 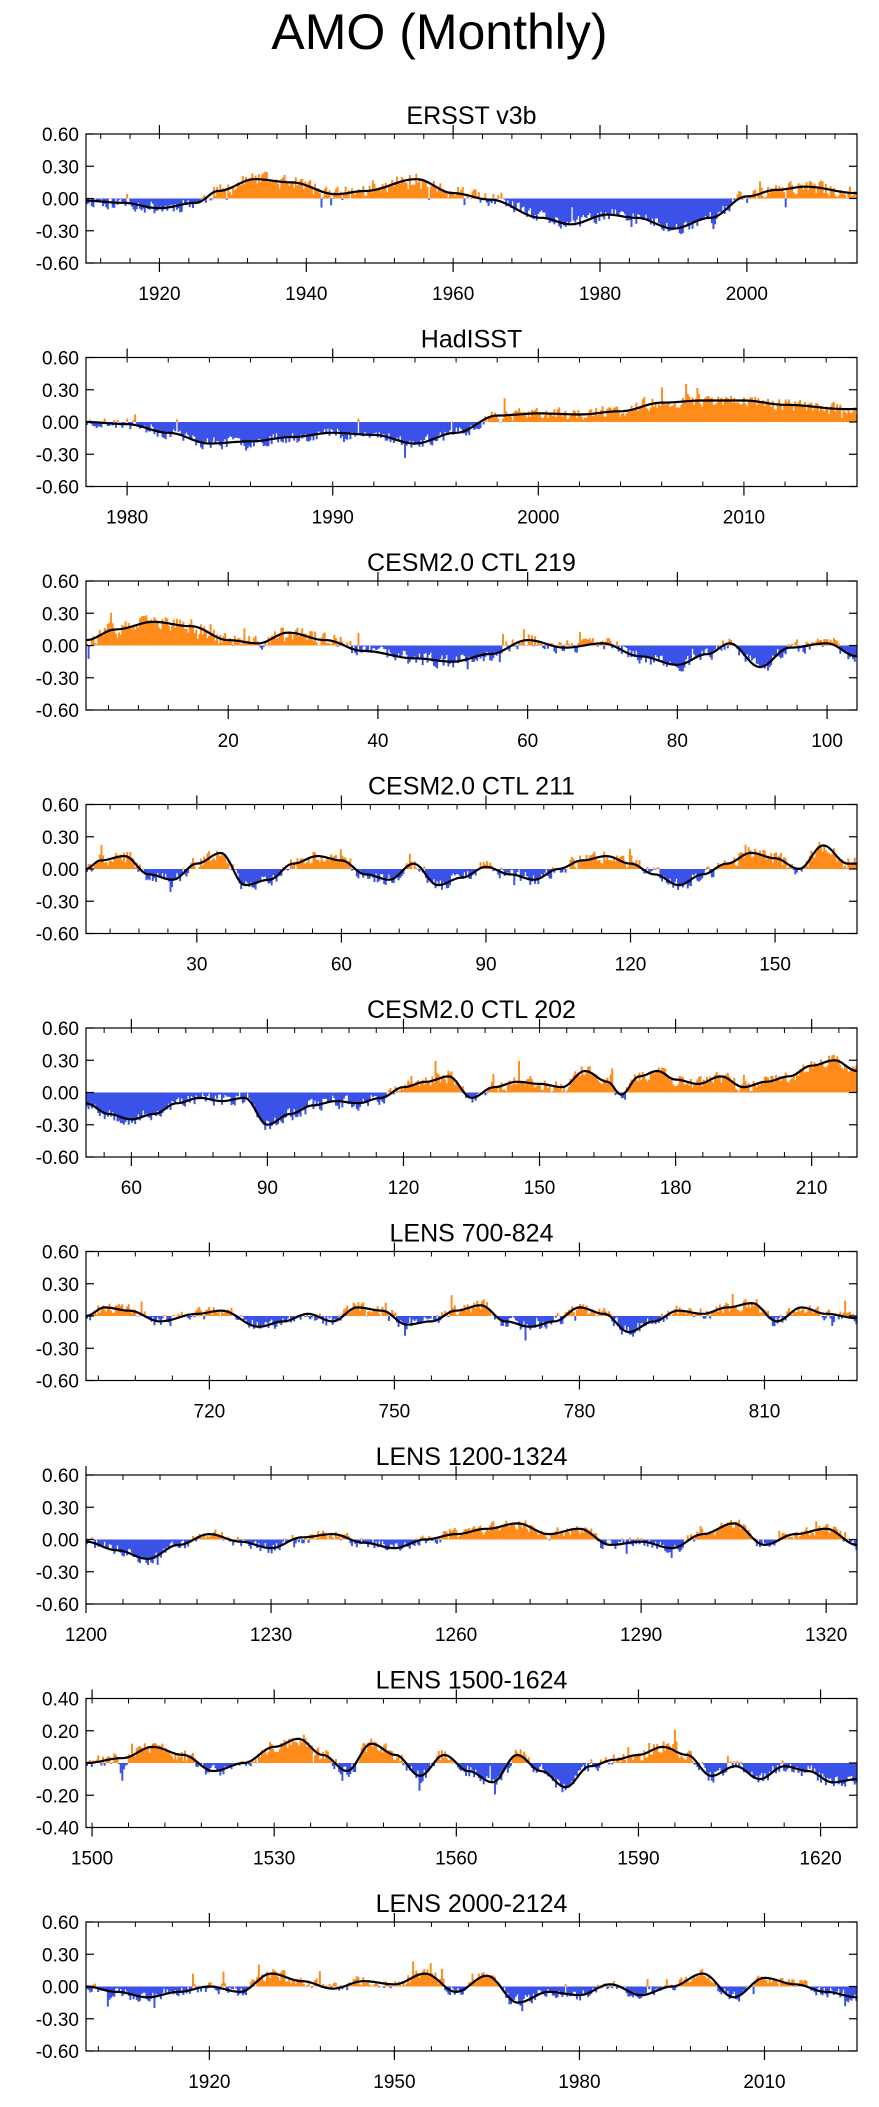 What do you see at coordinates (472, 203) in the screenshot?
I see `bar-series` at bounding box center [472, 203].